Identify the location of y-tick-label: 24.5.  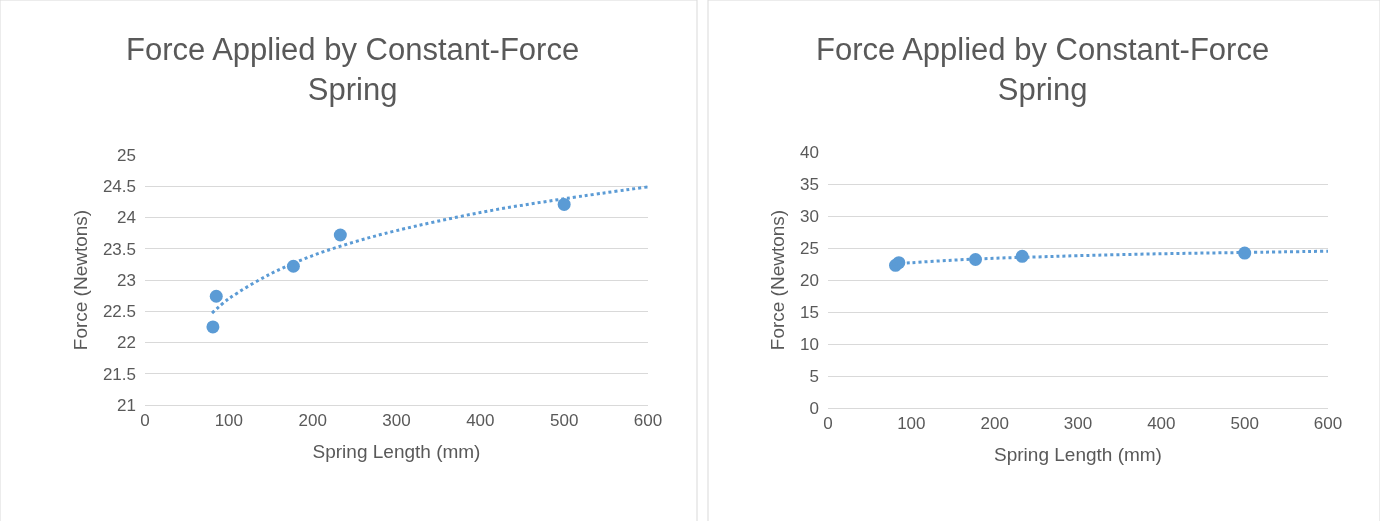
(119, 187).